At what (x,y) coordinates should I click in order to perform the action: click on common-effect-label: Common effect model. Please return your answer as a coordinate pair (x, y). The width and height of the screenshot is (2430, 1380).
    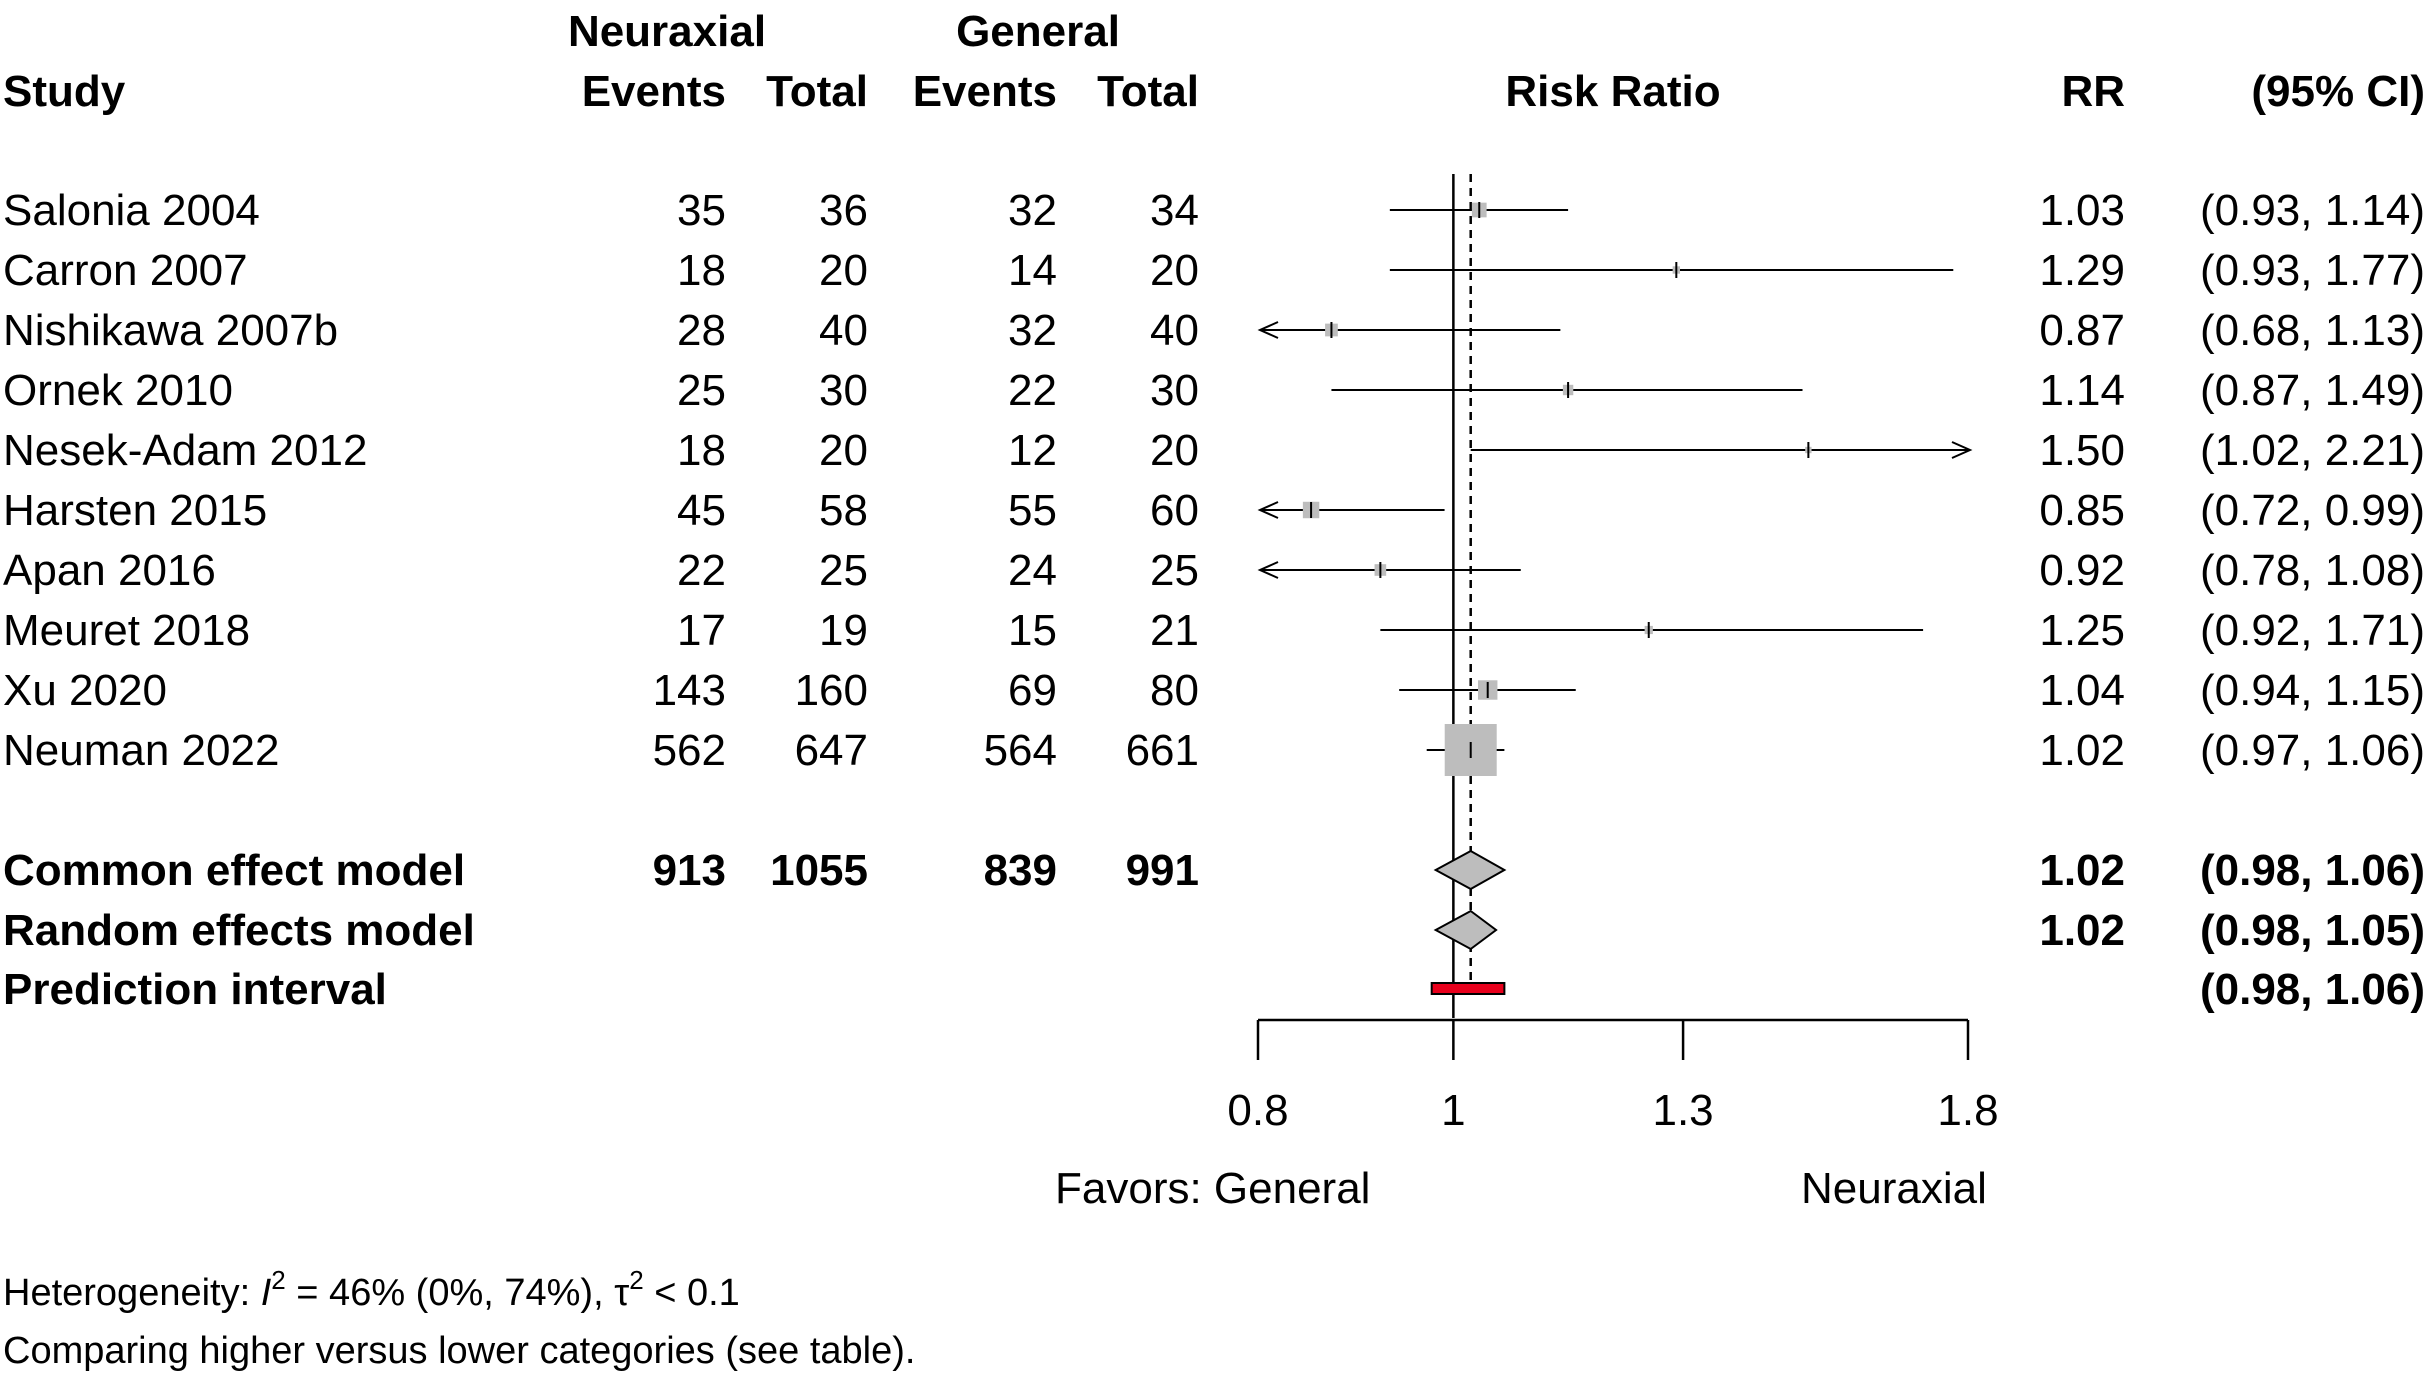
    Looking at the image, I should click on (234, 870).